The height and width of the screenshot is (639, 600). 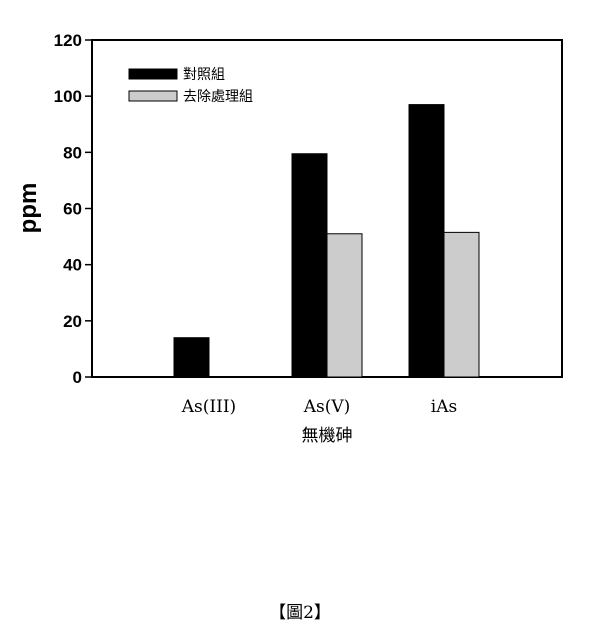 I want to click on x-category-label: iAs, so click(x=444, y=407).